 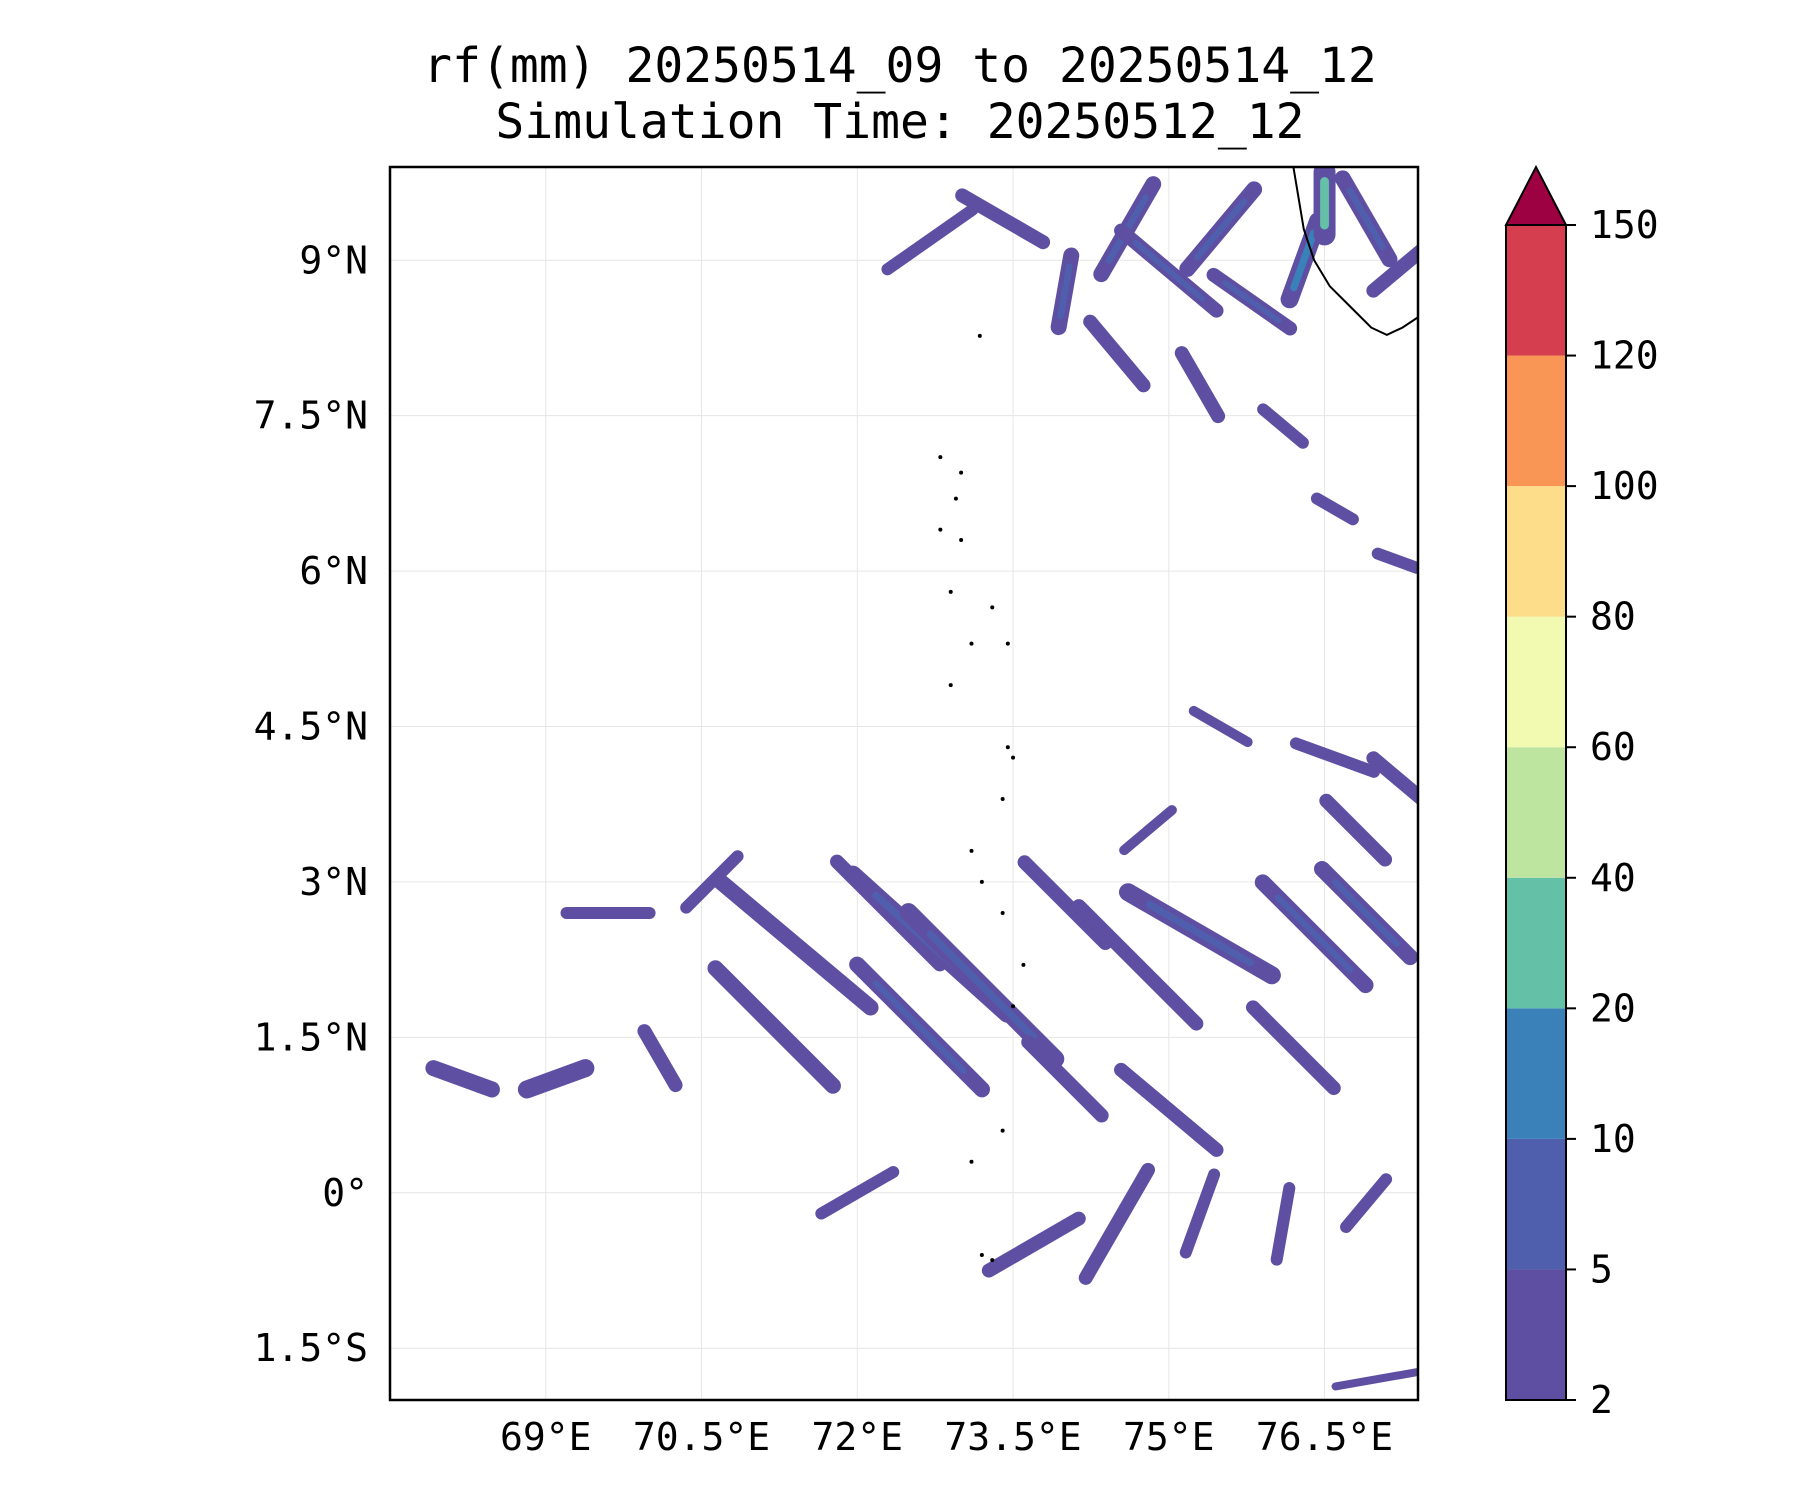 What do you see at coordinates (311, 416) in the screenshot?
I see `y-tick-label: 7.5°N` at bounding box center [311, 416].